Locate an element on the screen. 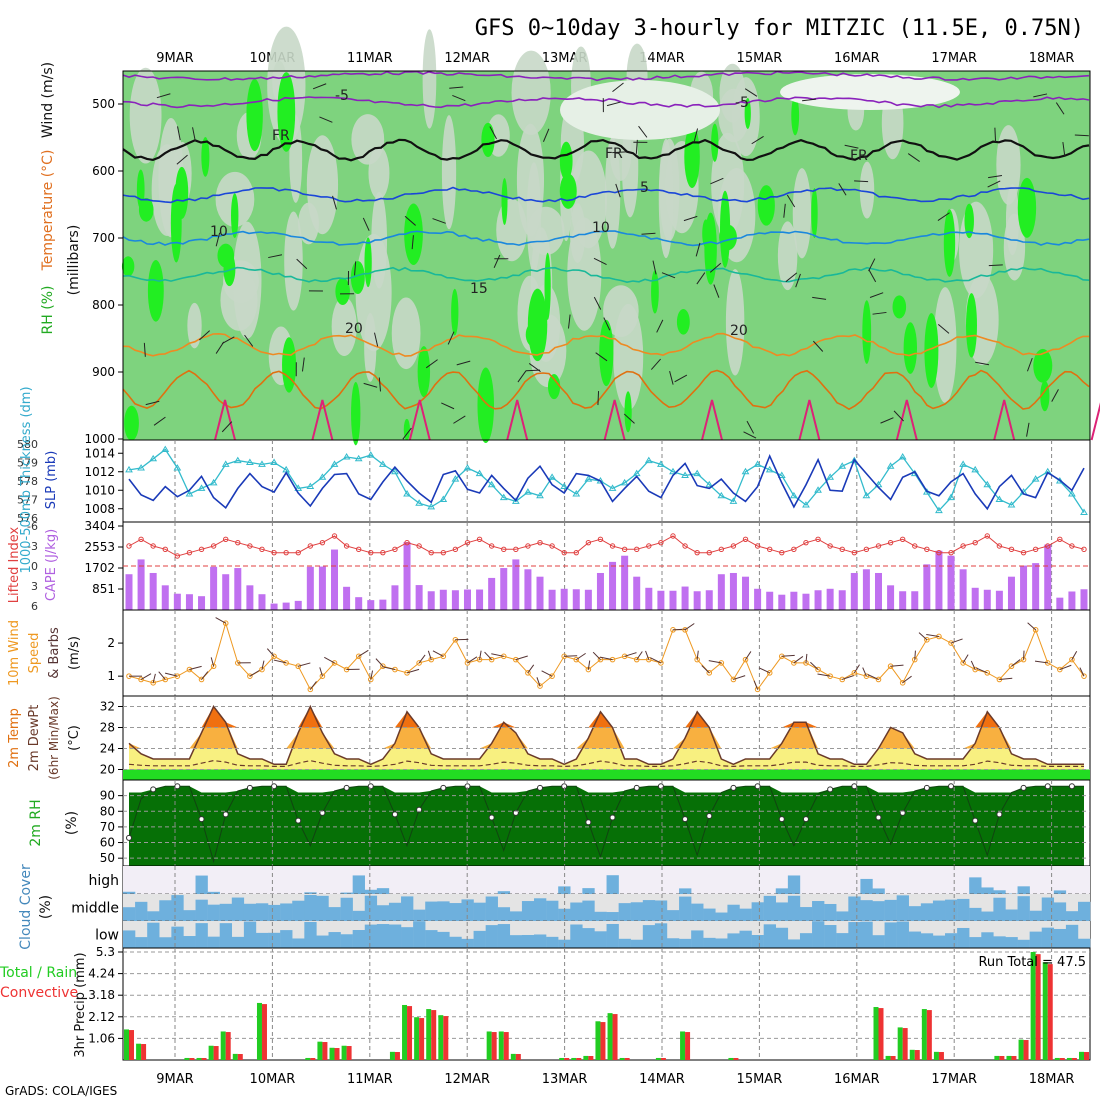 The width and height of the screenshot is (1100, 1100). tick-label: 2.12 is located at coordinates (101, 1017).